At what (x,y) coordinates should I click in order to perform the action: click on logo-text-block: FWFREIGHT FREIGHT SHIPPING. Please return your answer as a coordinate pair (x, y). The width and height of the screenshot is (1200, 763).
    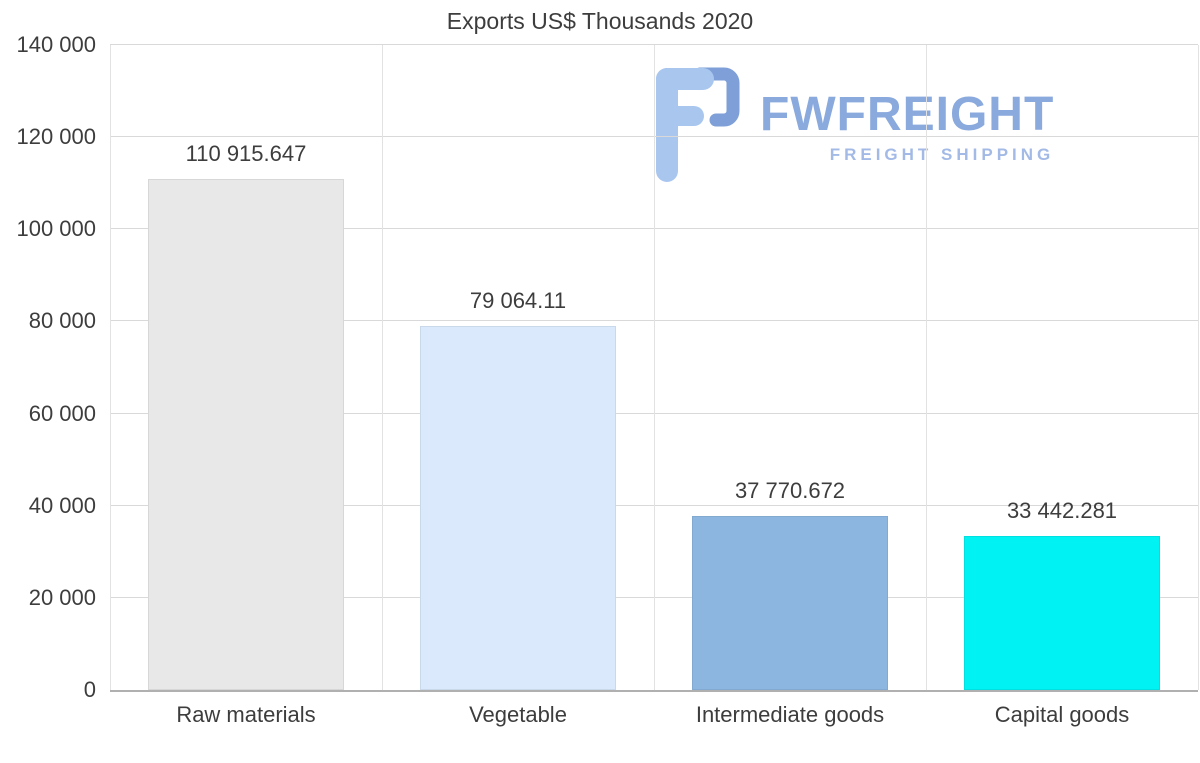
    Looking at the image, I should click on (907, 126).